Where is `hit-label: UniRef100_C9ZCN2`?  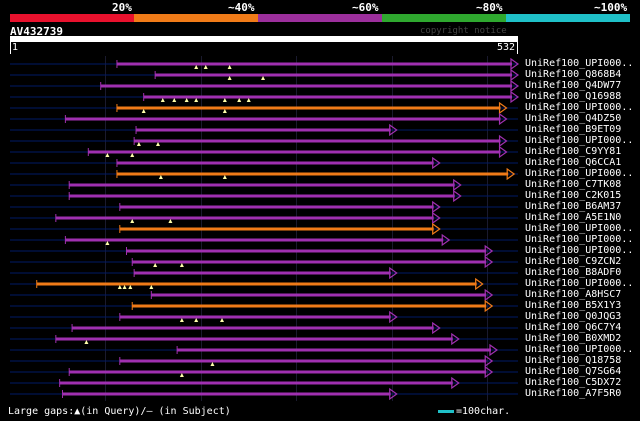 hit-label: UniRef100_C9ZCN2 is located at coordinates (573, 261).